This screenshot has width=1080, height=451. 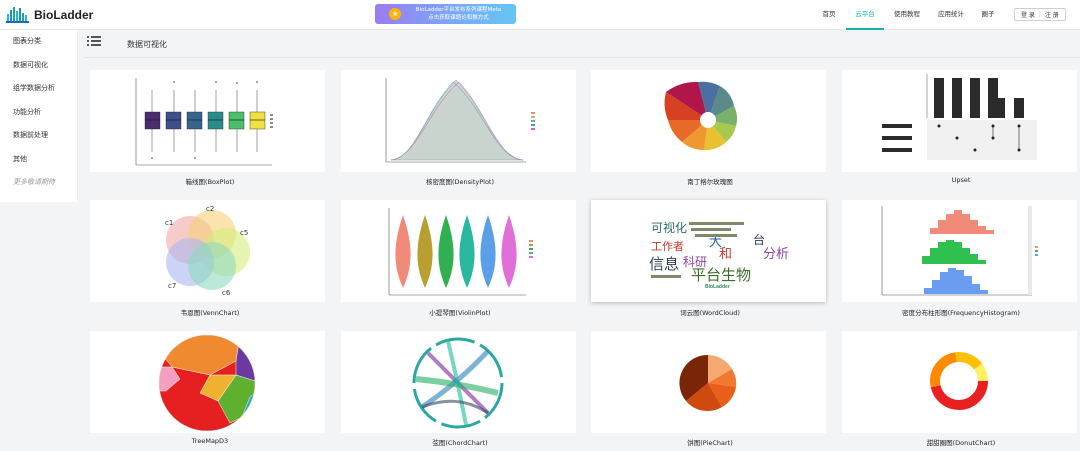 What do you see at coordinates (30, 64) in the screenshot?
I see `sidebar-item-visualization: 数据可视化` at bounding box center [30, 64].